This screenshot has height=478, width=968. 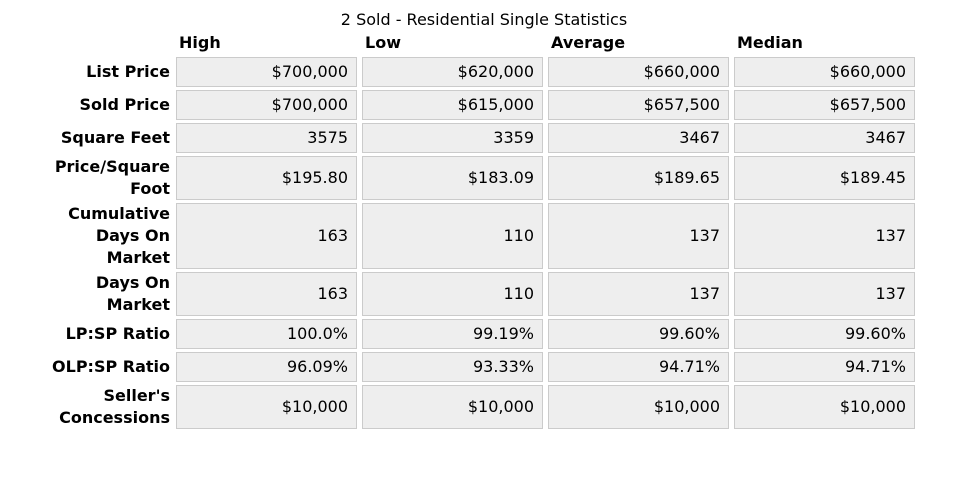 I want to click on value-cell: $189.45, so click(x=824, y=178).